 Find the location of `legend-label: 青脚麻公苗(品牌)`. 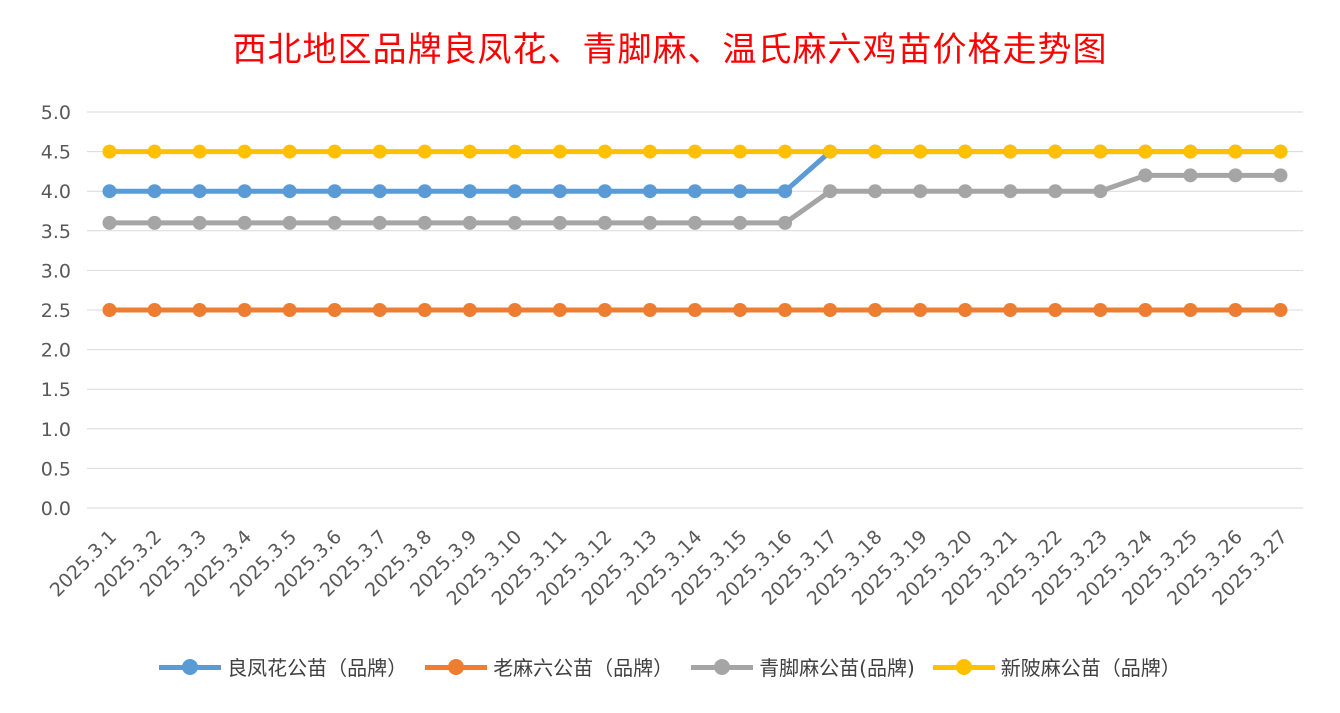

legend-label: 青脚麻公苗(品牌) is located at coordinates (837, 668).